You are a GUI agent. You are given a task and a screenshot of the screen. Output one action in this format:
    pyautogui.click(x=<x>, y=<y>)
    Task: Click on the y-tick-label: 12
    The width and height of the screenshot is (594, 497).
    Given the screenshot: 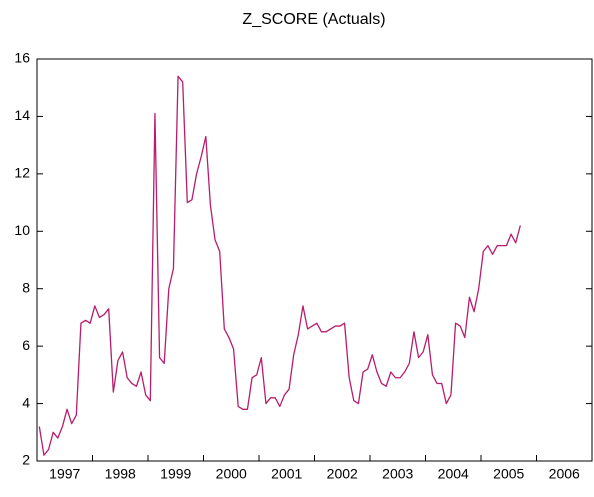 What is the action you would take?
    pyautogui.click(x=22, y=173)
    